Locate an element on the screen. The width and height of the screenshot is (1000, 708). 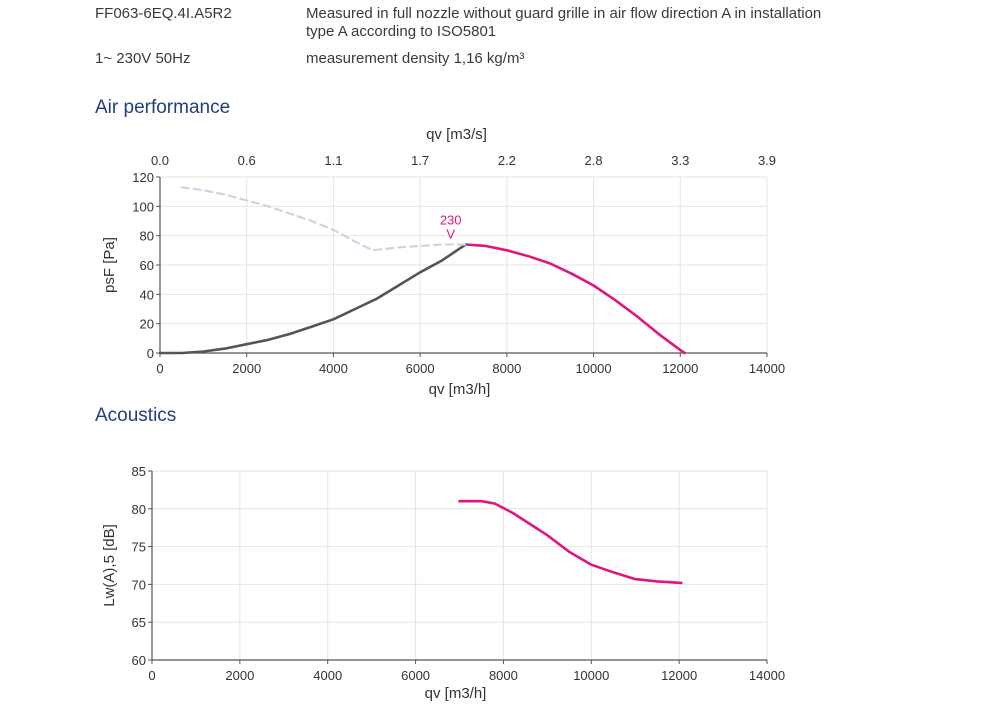
air-y-tick-label: 80 is located at coordinates (147, 236).